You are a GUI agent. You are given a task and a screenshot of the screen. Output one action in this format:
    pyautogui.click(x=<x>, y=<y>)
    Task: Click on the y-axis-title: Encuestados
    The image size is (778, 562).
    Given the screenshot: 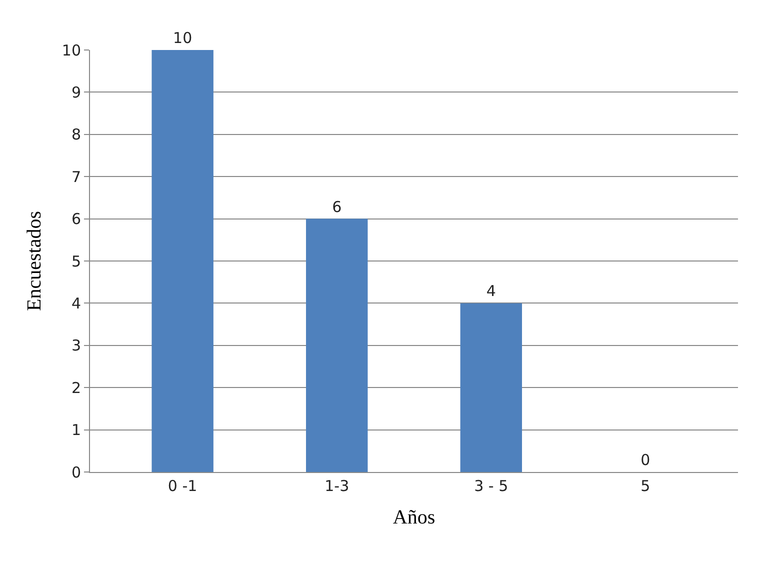 What is the action you would take?
    pyautogui.click(x=34, y=260)
    